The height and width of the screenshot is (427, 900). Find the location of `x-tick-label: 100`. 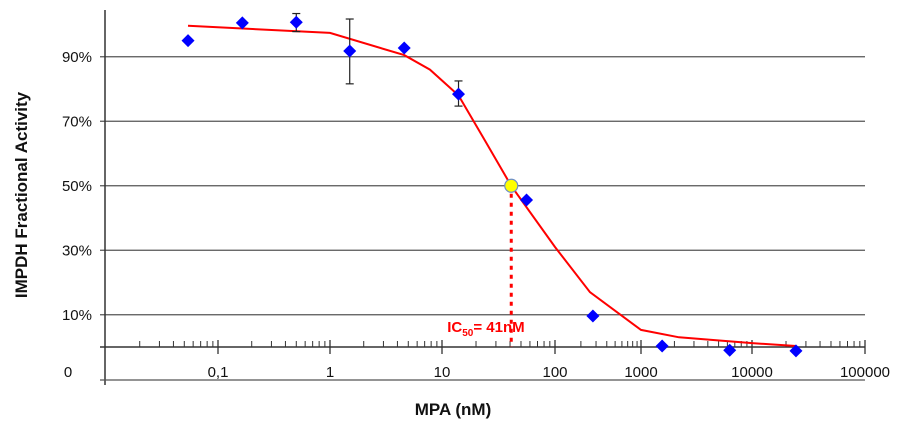

x-tick-label: 100 is located at coordinates (554, 372).